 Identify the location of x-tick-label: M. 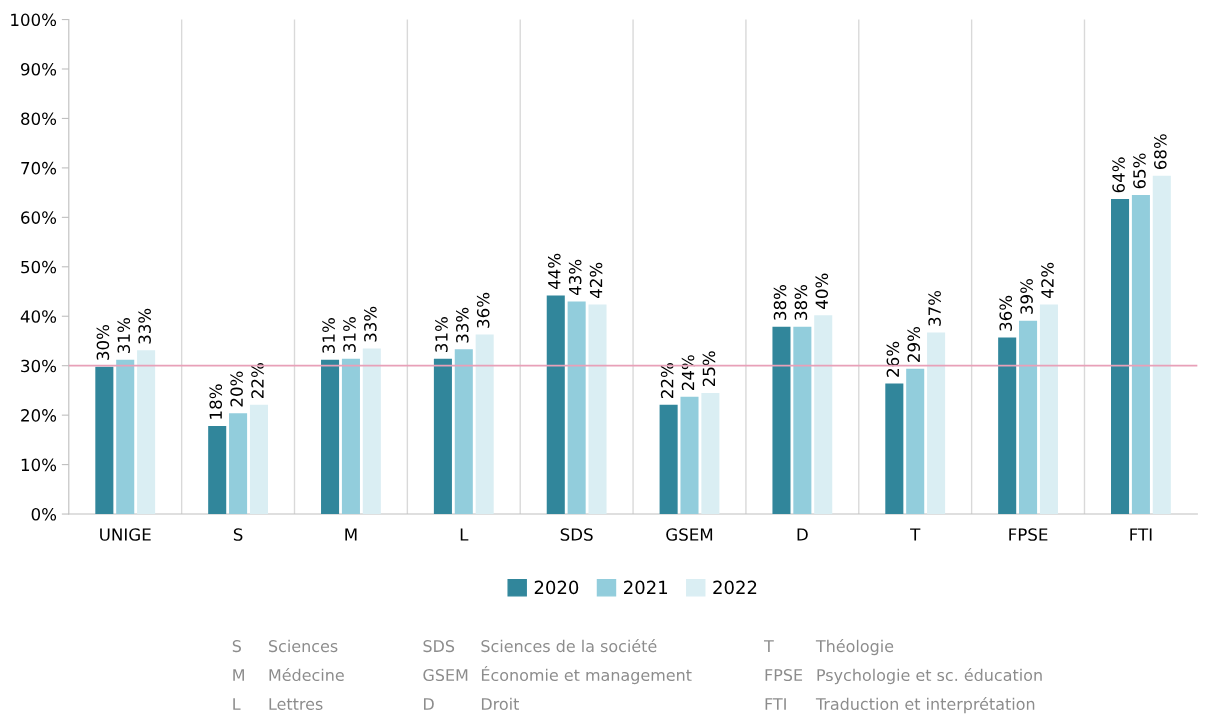
(351, 534).